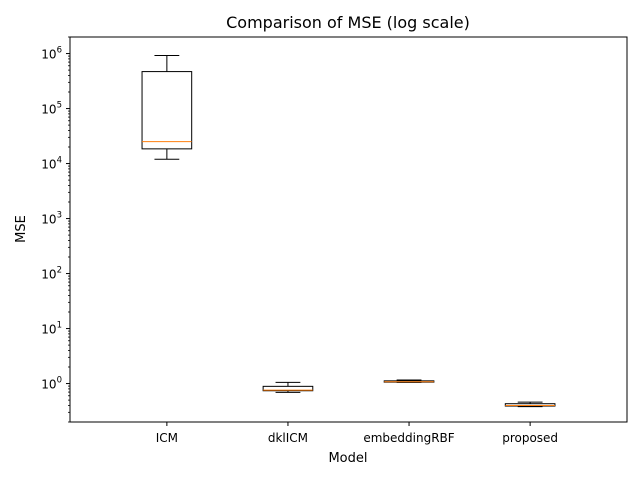 The height and width of the screenshot is (480, 640). I want to click on y-tick-label: 10³, so click(51, 219).